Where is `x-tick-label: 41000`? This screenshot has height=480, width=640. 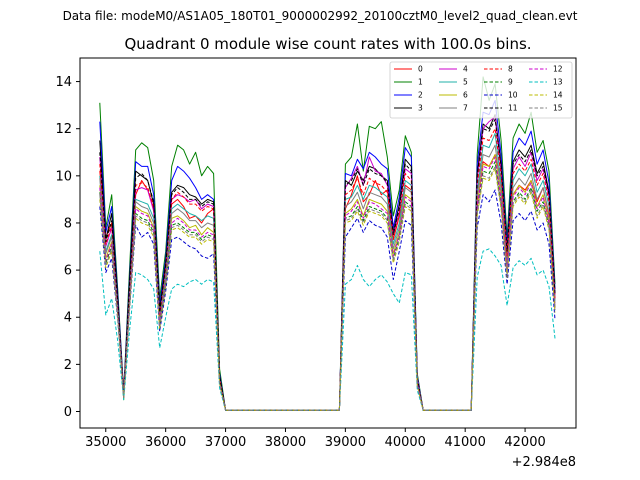 x-tick-label: 41000 is located at coordinates (464, 442).